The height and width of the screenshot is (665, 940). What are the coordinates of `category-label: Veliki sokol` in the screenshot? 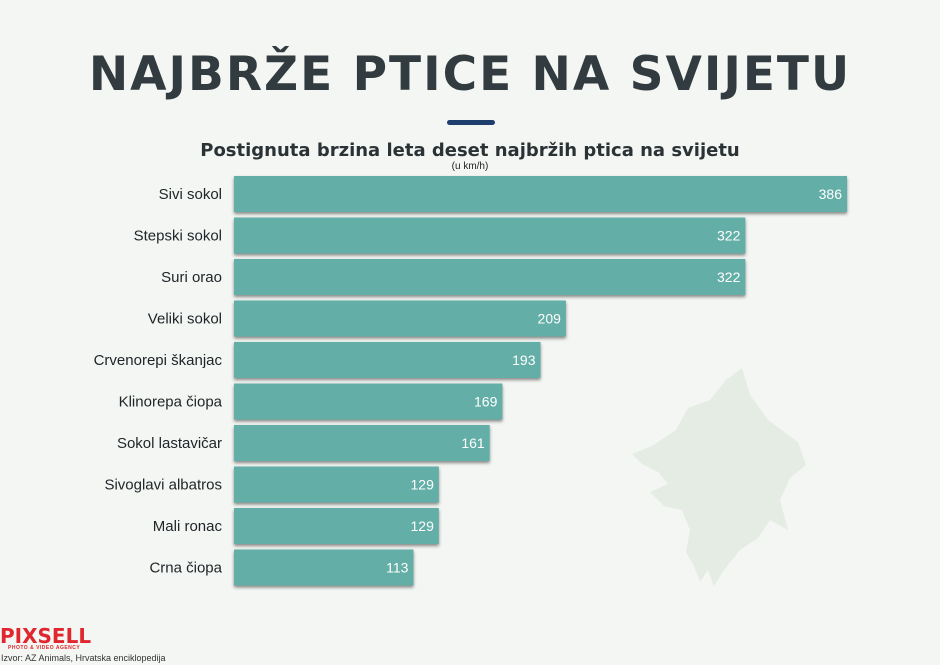 It's located at (185, 319).